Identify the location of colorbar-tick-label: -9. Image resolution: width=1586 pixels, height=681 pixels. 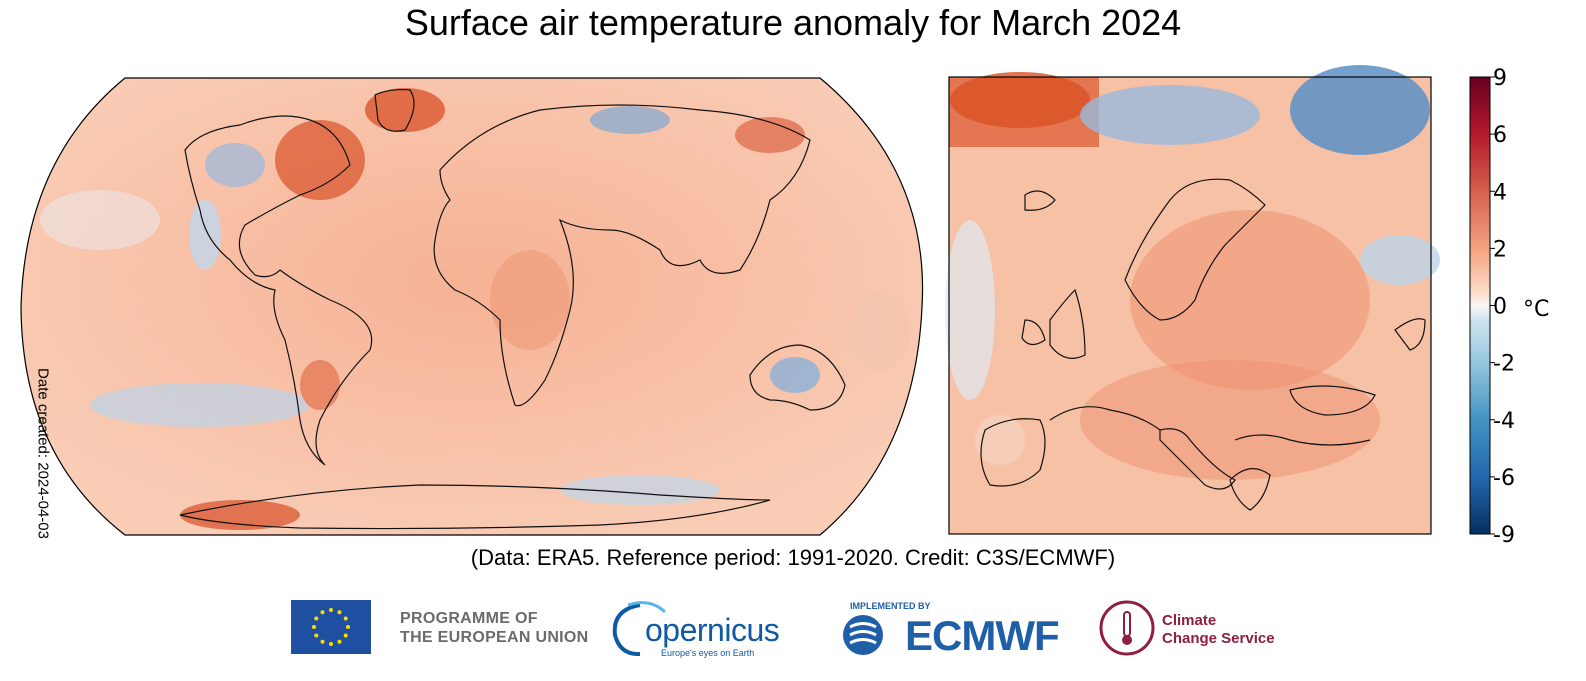
(1504, 535).